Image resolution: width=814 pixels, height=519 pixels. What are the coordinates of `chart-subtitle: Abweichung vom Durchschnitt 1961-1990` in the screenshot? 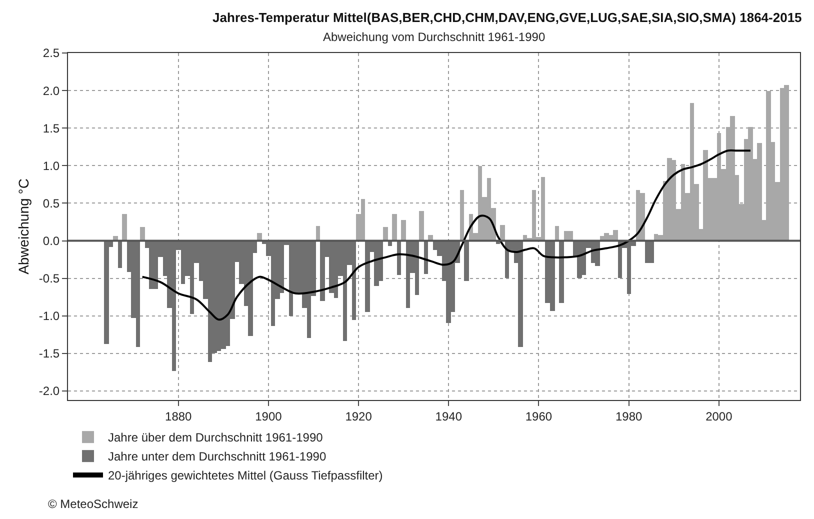 It's located at (434, 37).